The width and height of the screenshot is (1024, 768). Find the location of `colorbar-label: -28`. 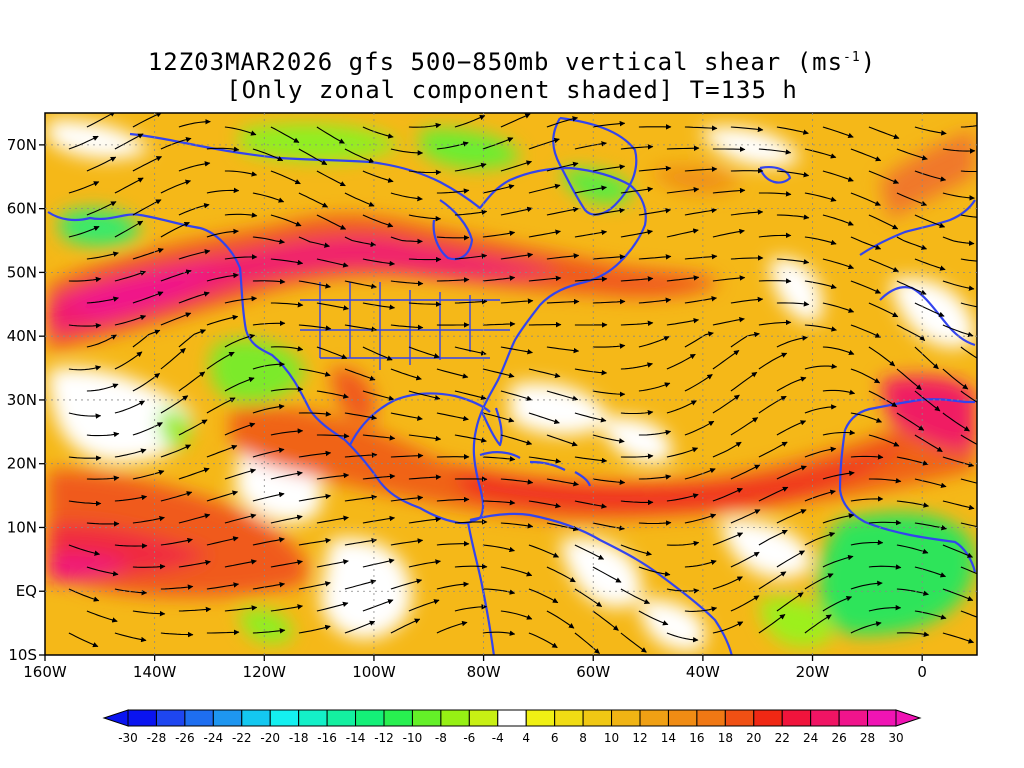

colorbar-label: -28 is located at coordinates (157, 738).